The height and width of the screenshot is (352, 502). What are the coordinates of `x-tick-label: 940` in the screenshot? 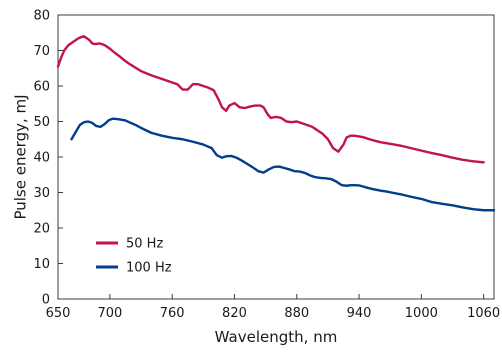 It's located at (359, 313).